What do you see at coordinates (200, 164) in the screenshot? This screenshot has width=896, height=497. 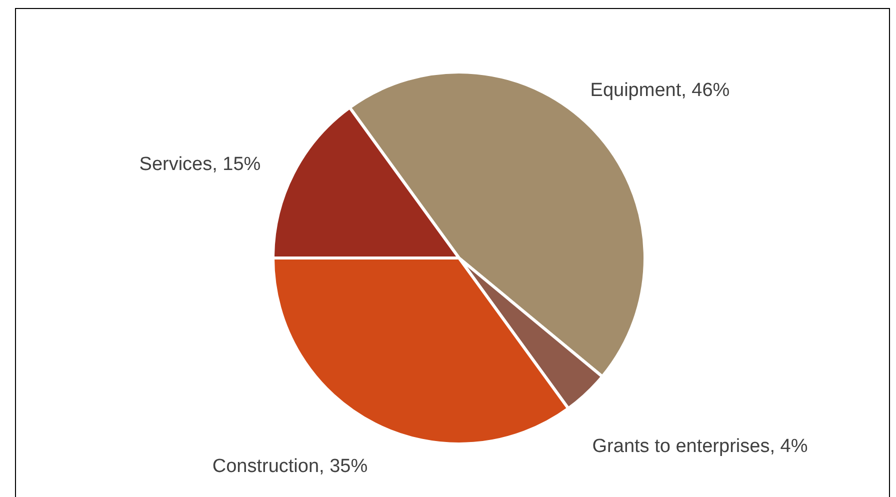 I see `slice-label: Services, 15%` at bounding box center [200, 164].